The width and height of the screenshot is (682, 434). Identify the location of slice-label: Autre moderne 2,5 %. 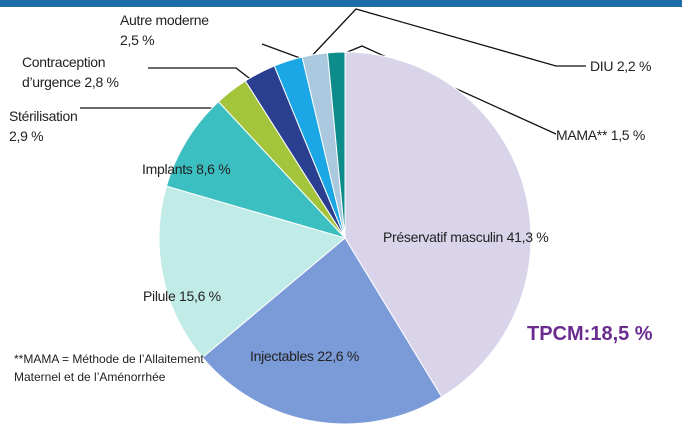
(185, 30).